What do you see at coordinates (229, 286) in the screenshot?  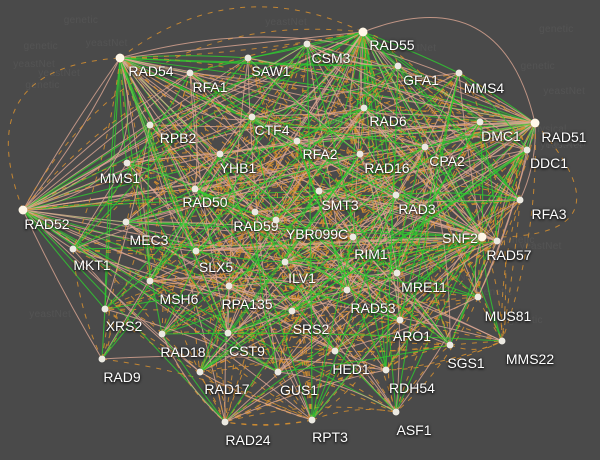 I see `graph-node-rpa135` at bounding box center [229, 286].